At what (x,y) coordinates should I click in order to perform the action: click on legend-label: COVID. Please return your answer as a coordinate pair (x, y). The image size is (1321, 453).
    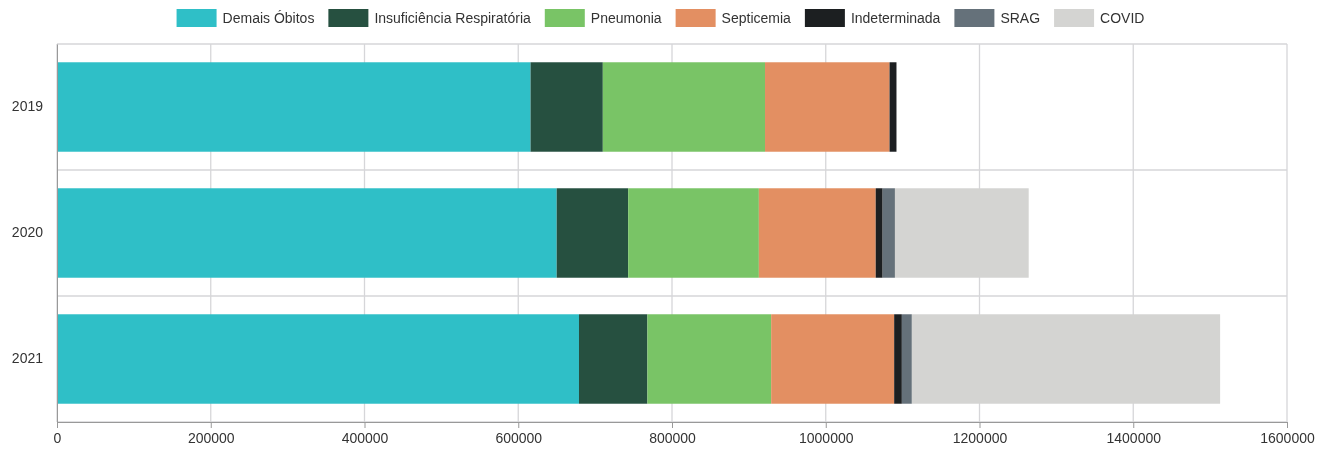
    Looking at the image, I should click on (1122, 18).